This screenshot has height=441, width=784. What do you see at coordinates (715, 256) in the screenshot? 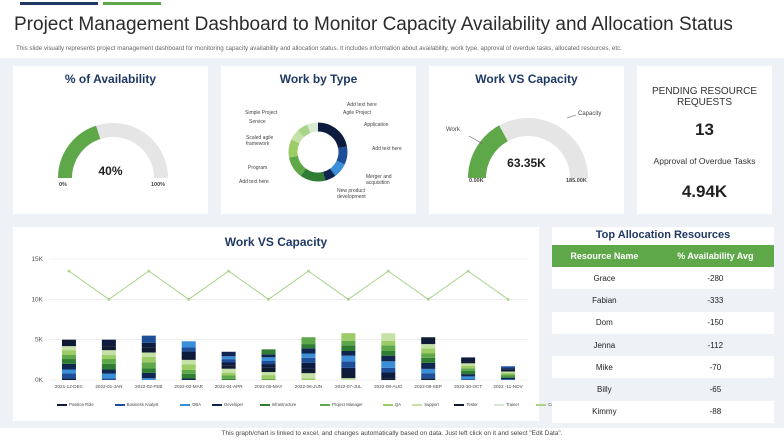
I see `col-availability-avg: % Availability Avg` at bounding box center [715, 256].